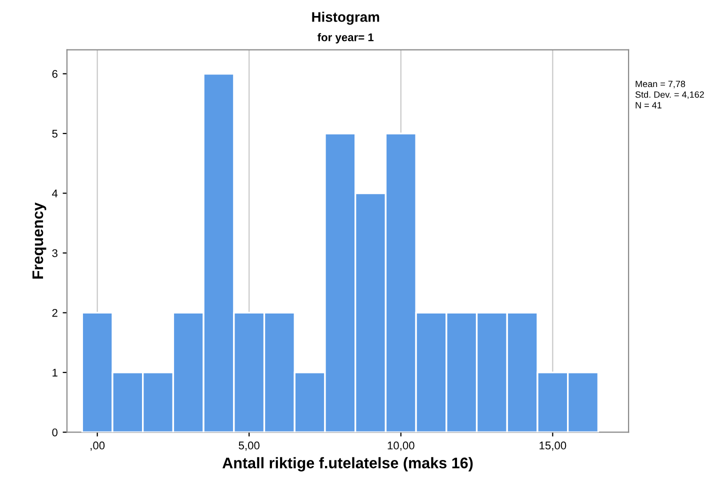 This screenshot has width=720, height=484. I want to click on text: N = 41, so click(649, 105).